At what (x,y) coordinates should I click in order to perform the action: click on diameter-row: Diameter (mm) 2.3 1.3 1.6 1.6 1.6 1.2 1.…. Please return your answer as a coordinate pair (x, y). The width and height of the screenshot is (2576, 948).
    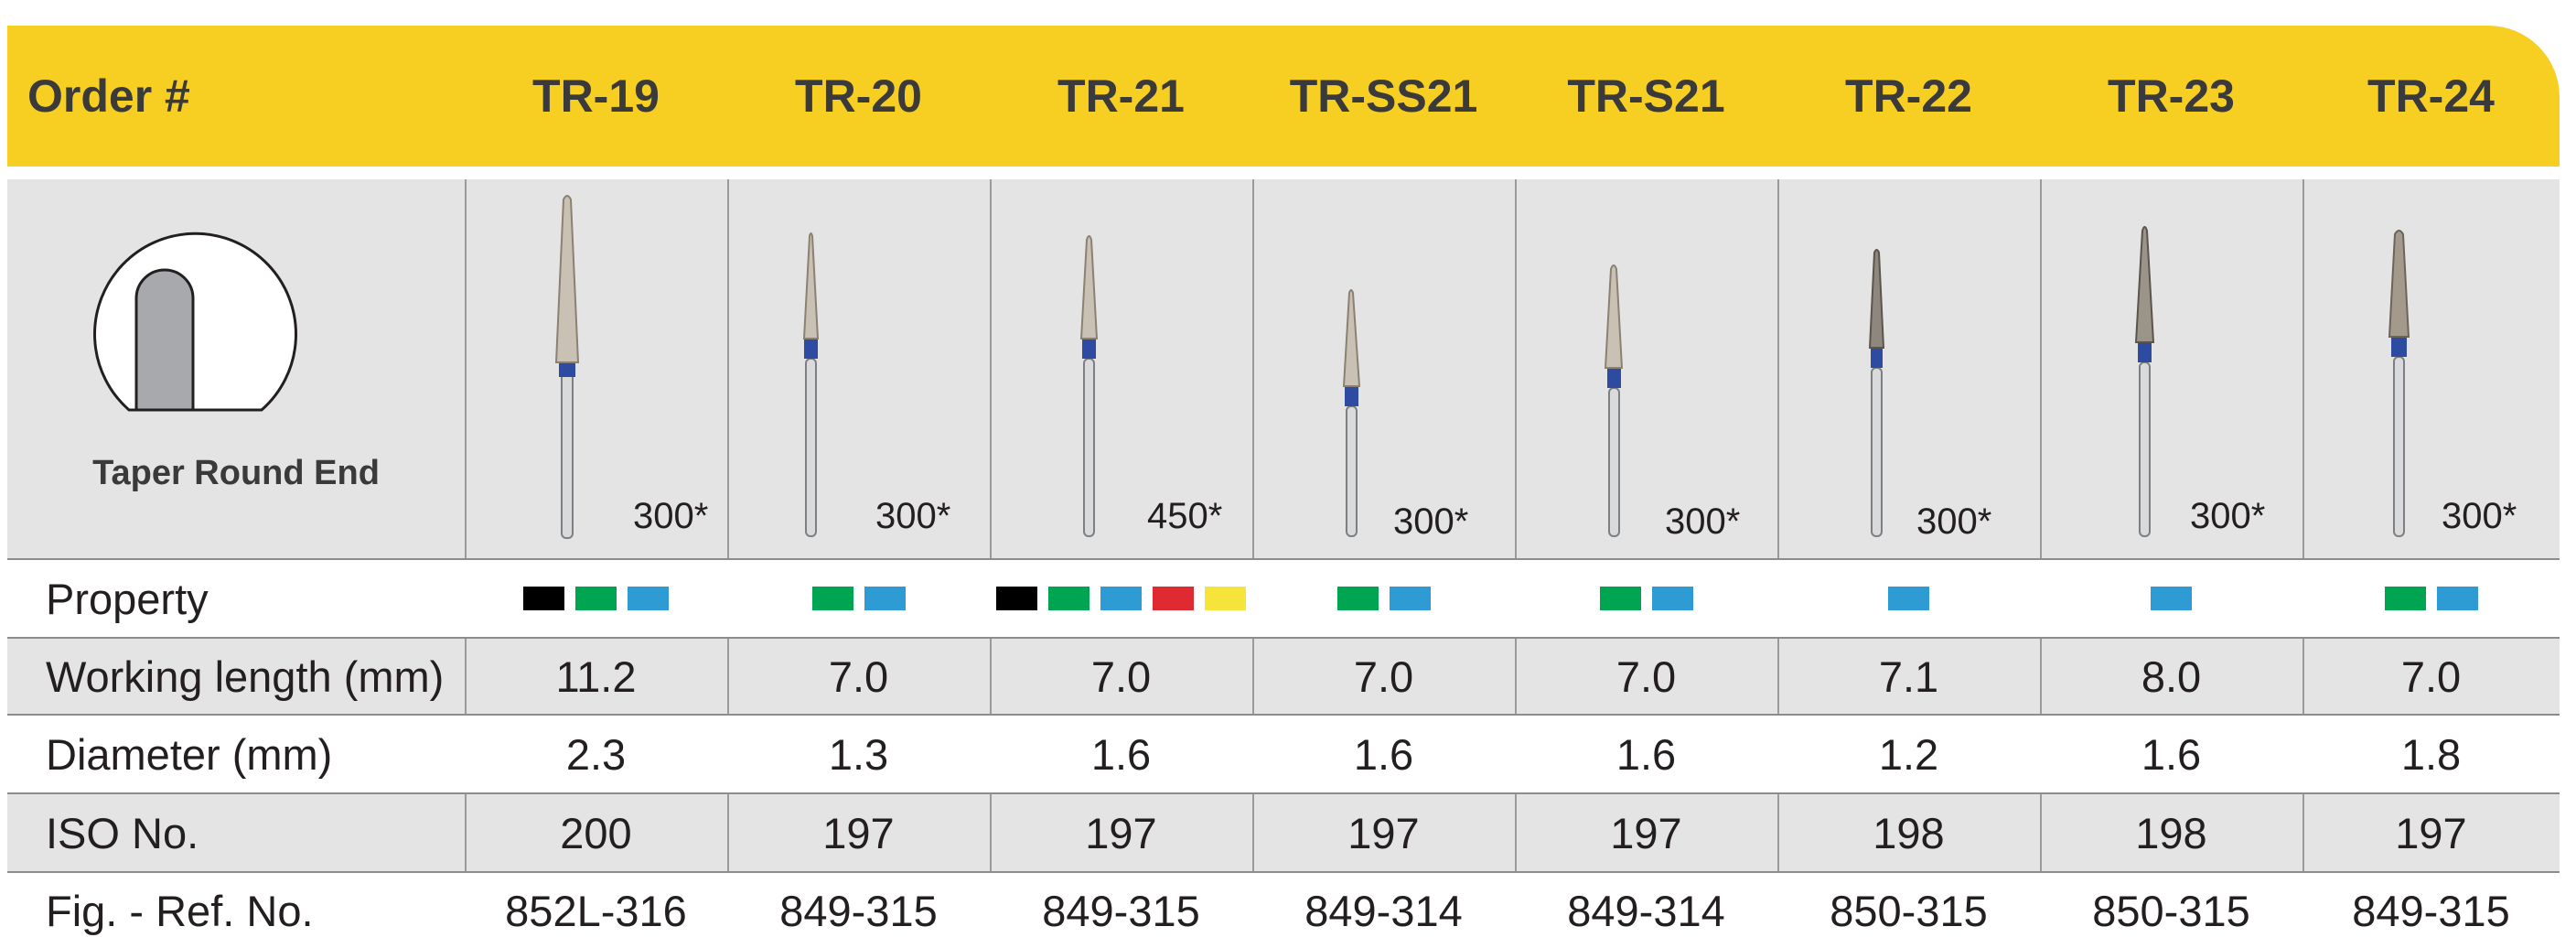
    Looking at the image, I should click on (1284, 754).